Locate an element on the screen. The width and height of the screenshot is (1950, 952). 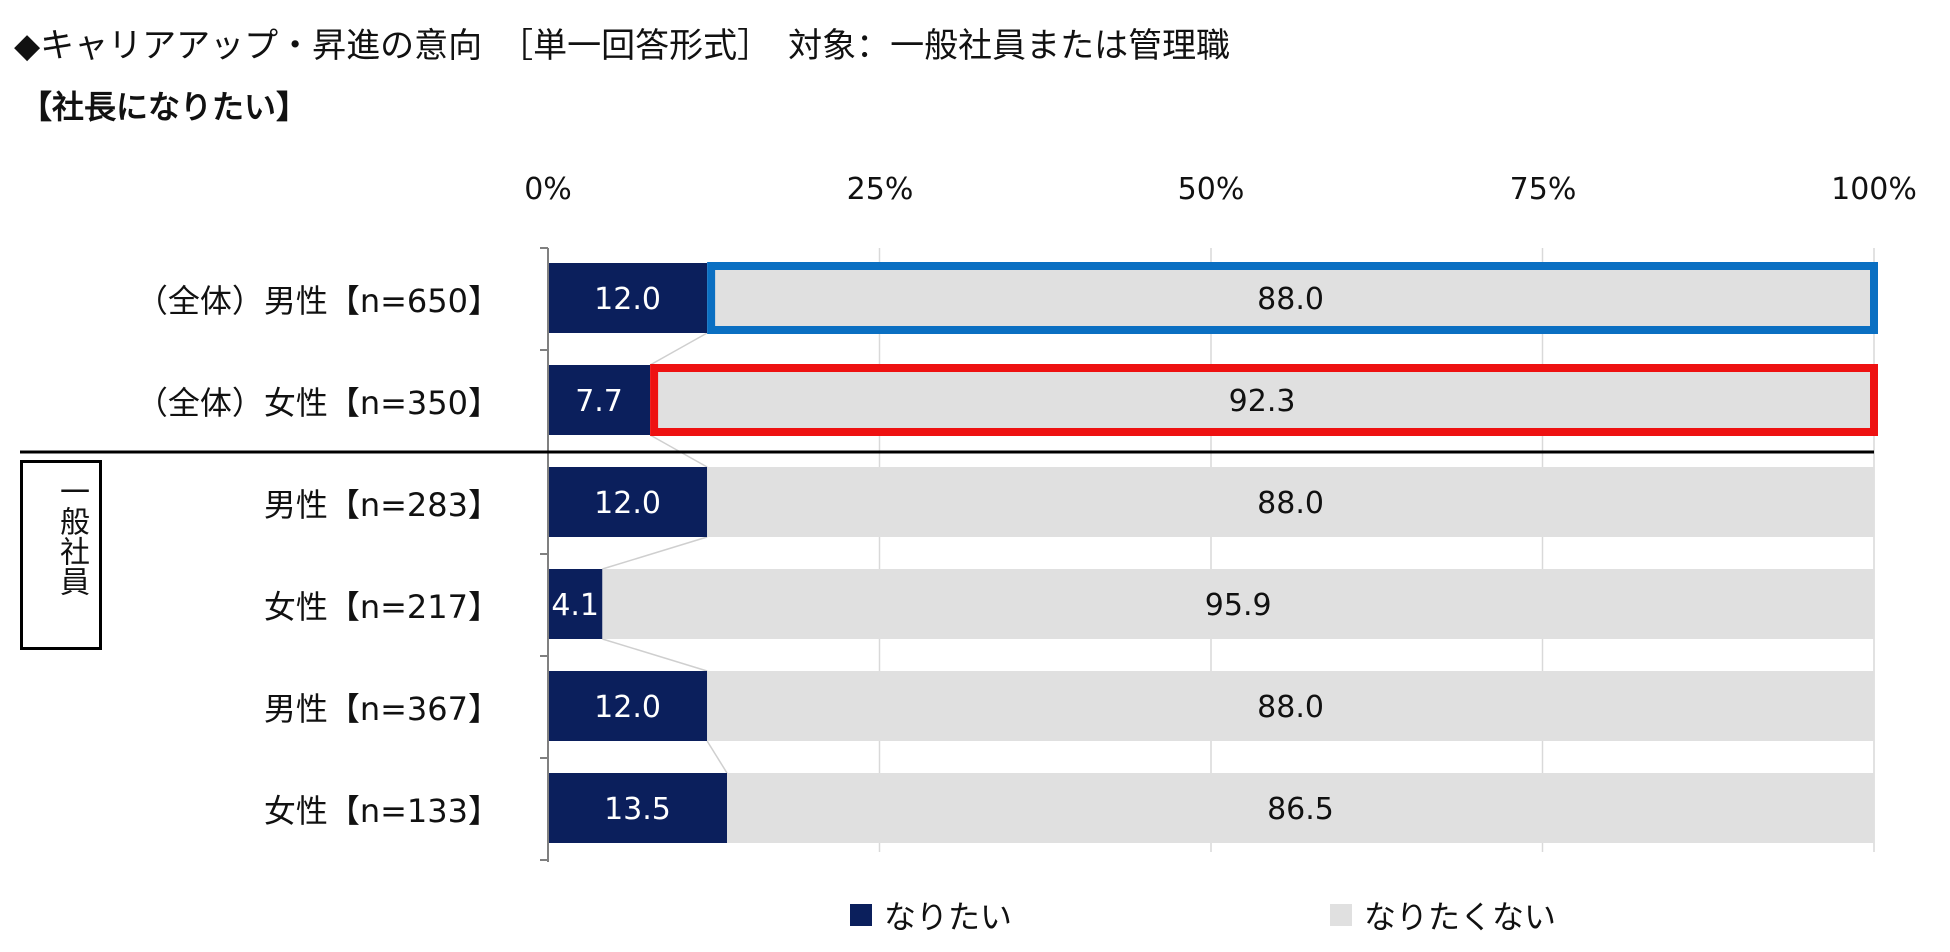
data-label-1-2: 88.0 is located at coordinates (1290, 503).